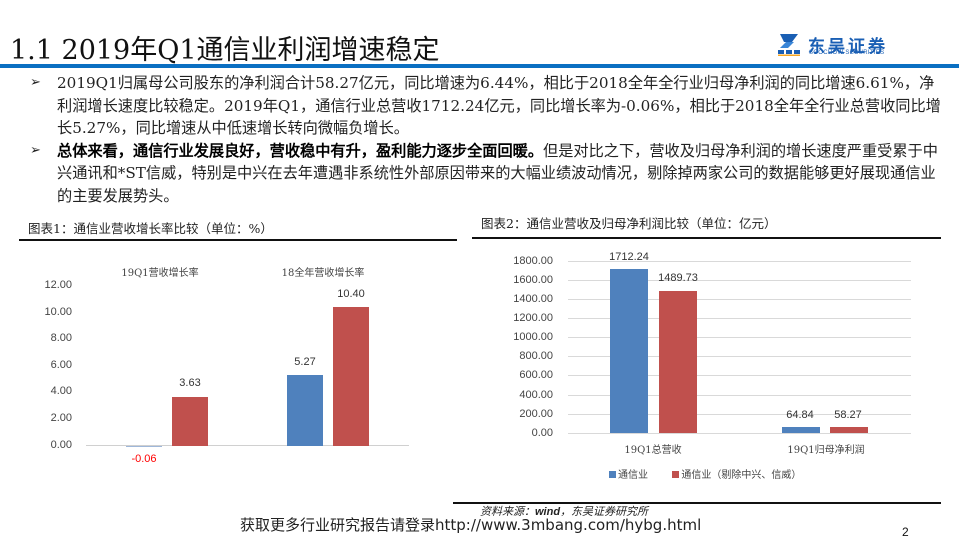 This screenshot has height=539, width=959. What do you see at coordinates (629, 257) in the screenshot?
I see `value-label: 1712.24` at bounding box center [629, 257].